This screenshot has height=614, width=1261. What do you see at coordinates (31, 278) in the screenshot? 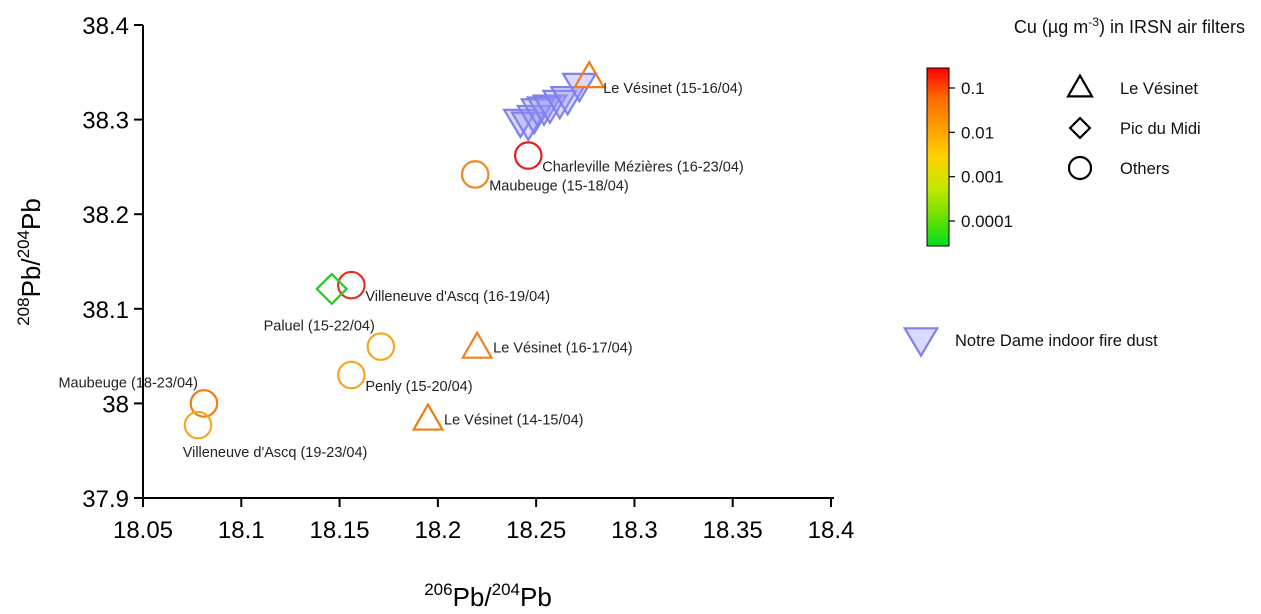
I see `y-label-base: Pb/` at bounding box center [31, 278].